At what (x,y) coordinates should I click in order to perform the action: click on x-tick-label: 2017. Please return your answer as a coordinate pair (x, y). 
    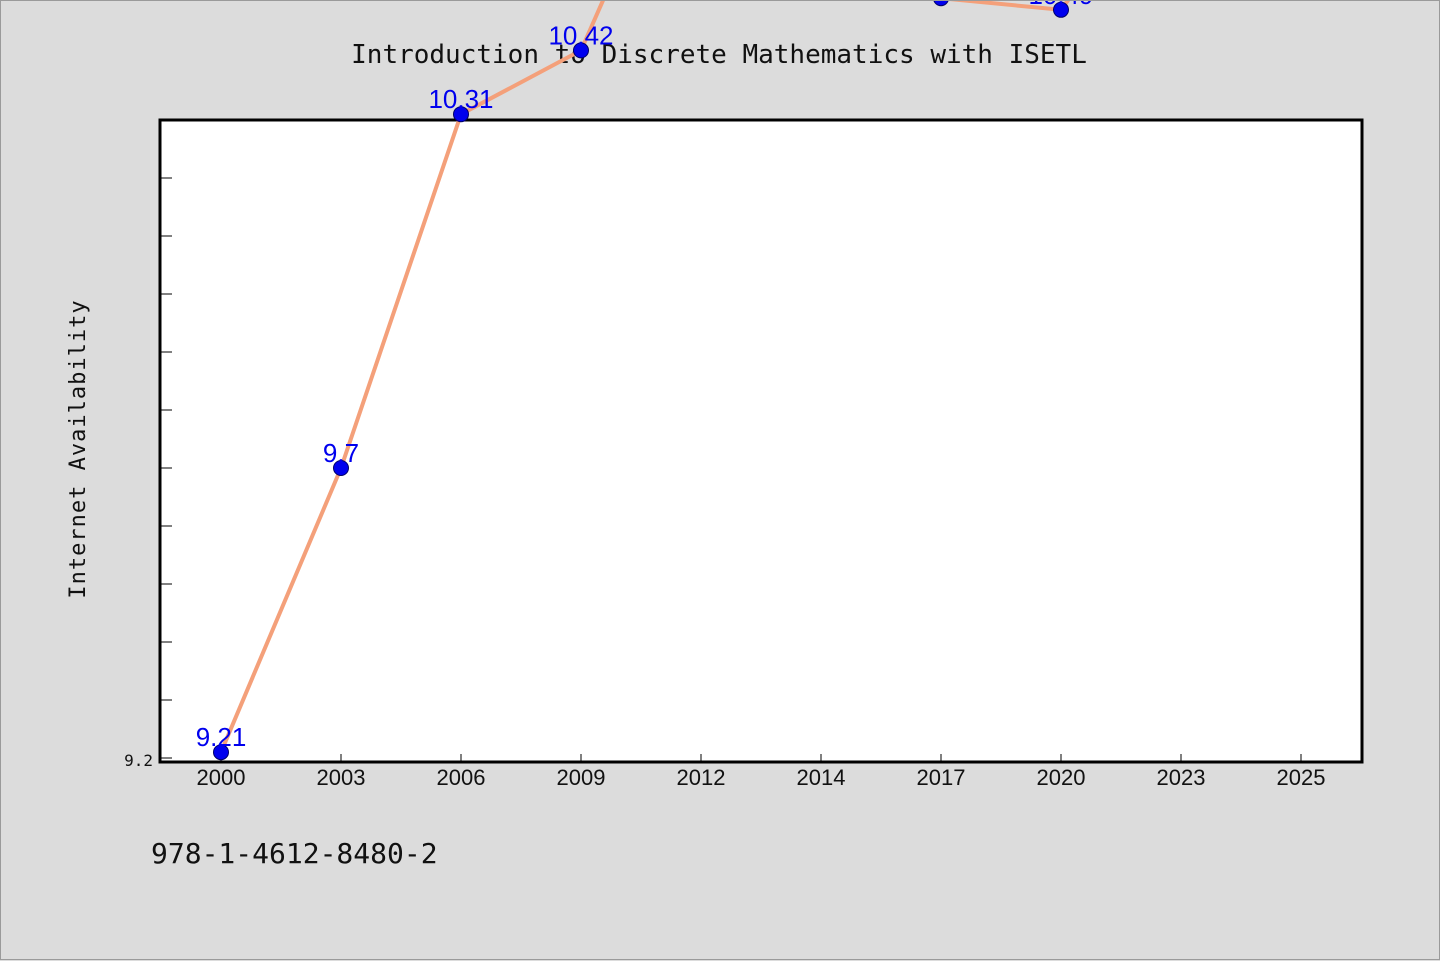
    Looking at the image, I should click on (941, 777).